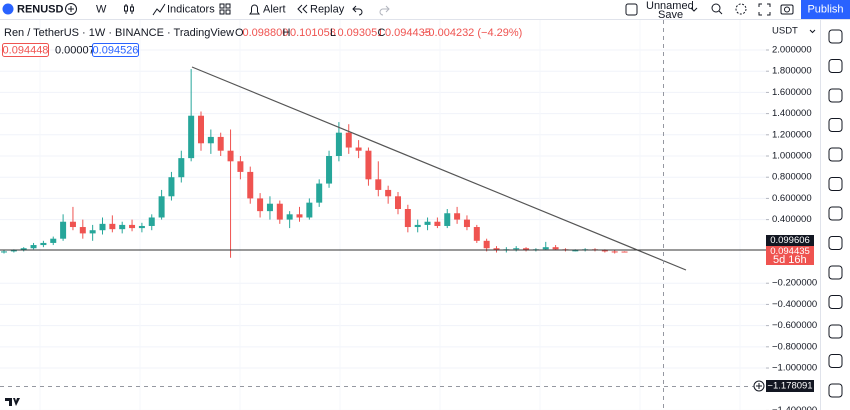 This screenshot has width=850, height=410. Describe the element at coordinates (670, 6) in the screenshot. I see `layout-name: Unnamed` at that location.